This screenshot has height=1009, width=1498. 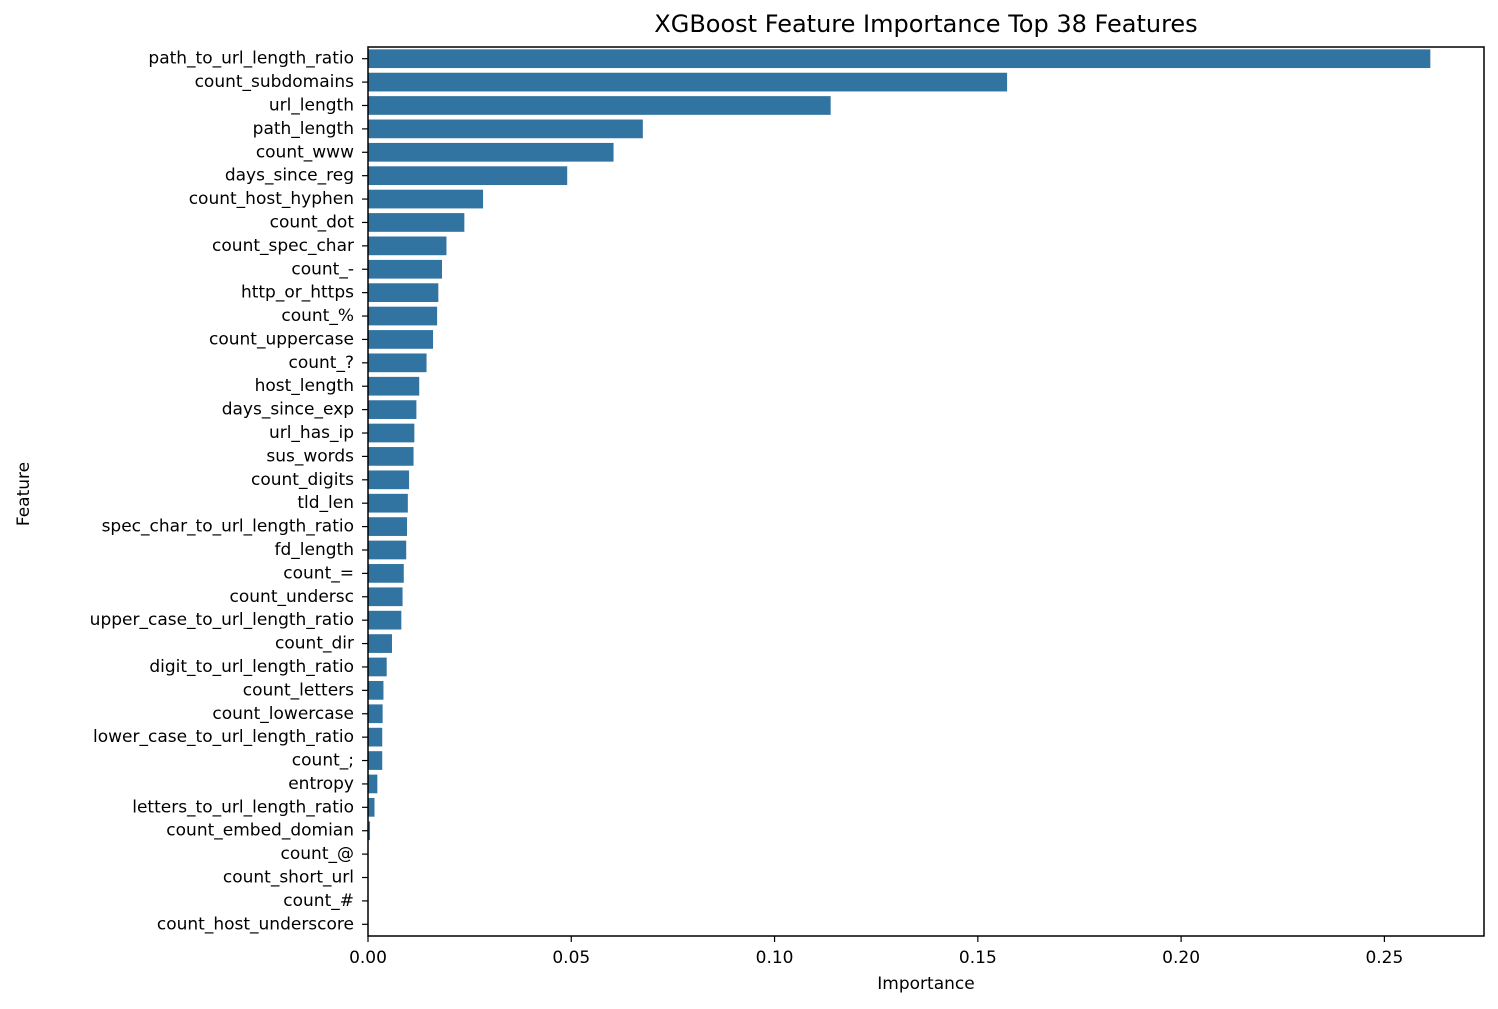 I want to click on x-tick-label: 0.05, so click(x=571, y=958).